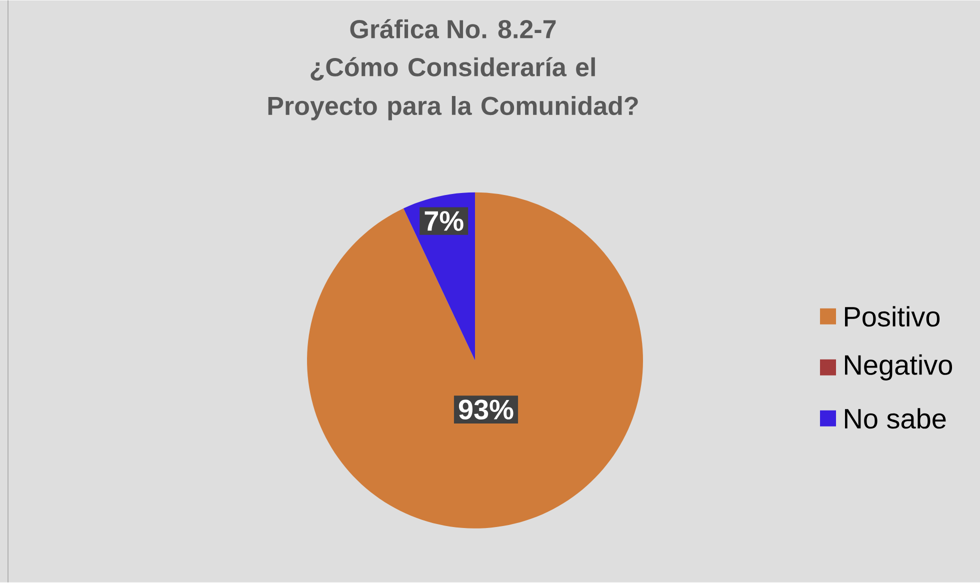 The image size is (980, 583). I want to click on chart-title: Gráfica No. 8.2-7, so click(453, 29).